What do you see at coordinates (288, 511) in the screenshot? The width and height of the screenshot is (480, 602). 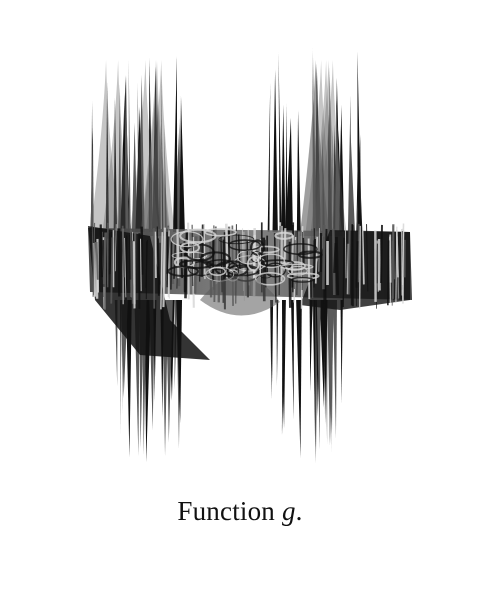 I see `caption-variable: g` at bounding box center [288, 511].